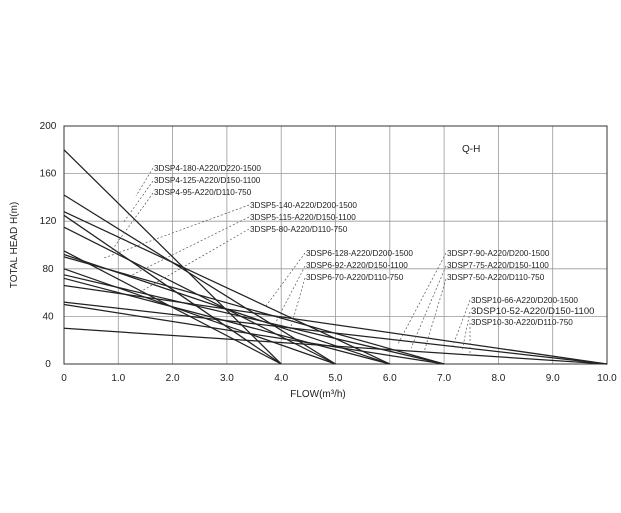 The width and height of the screenshot is (621, 513). What do you see at coordinates (357, 265) in the screenshot?
I see `series-label: 3DSP6-92-A220/D150-1100` at bounding box center [357, 265].